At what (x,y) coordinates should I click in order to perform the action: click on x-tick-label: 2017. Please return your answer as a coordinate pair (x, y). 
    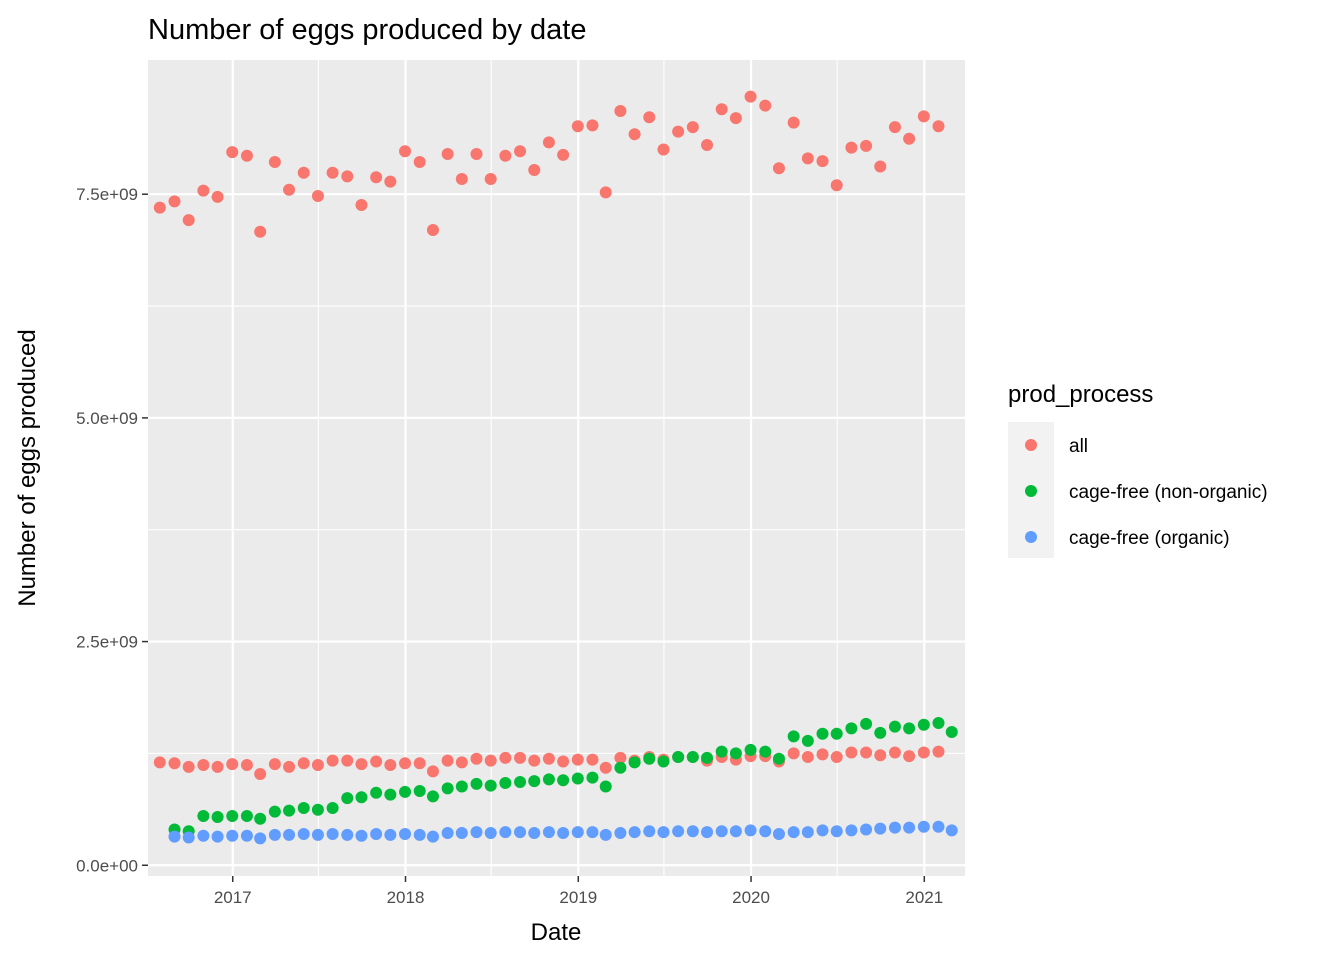
    Looking at the image, I should click on (233, 897).